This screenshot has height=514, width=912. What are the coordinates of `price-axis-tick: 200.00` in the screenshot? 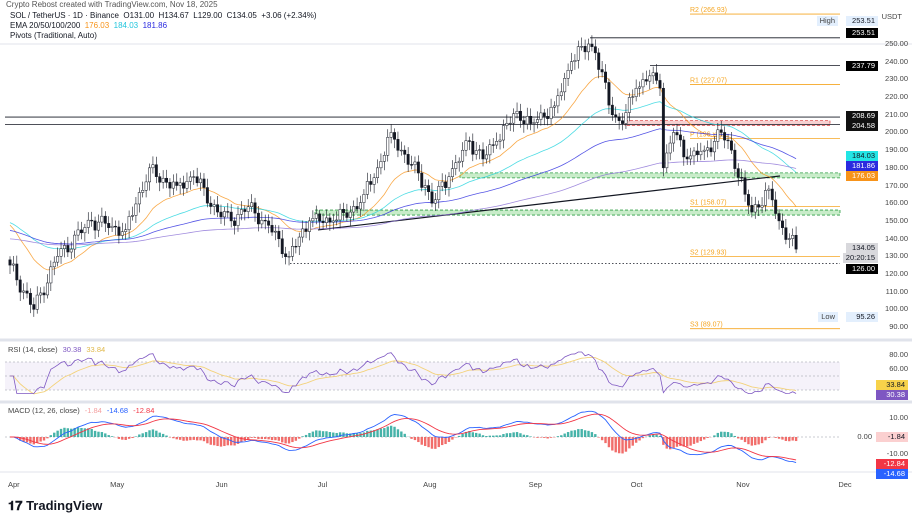 It's located at (896, 131).